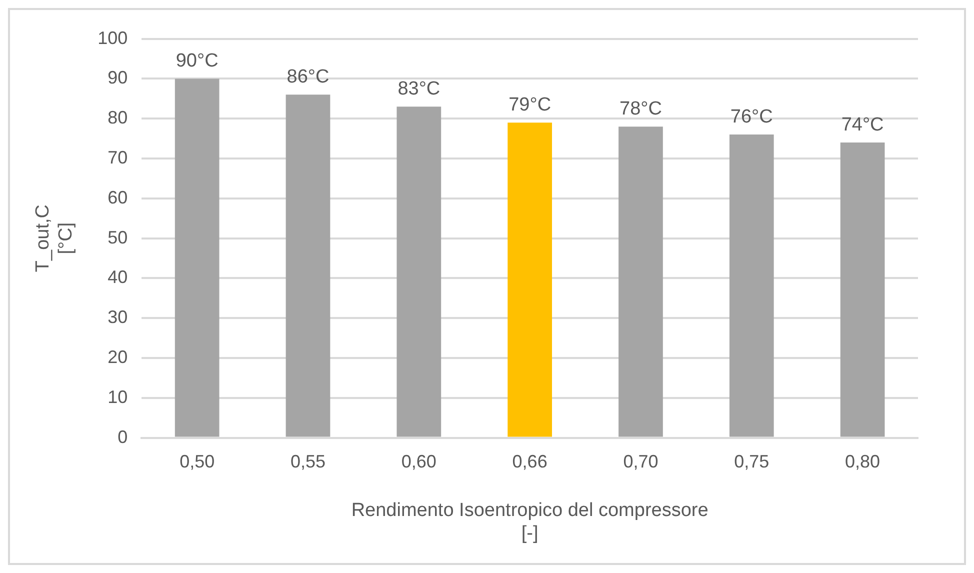  What do you see at coordinates (862, 125) in the screenshot?
I see `data-label: 74°C` at bounding box center [862, 125].